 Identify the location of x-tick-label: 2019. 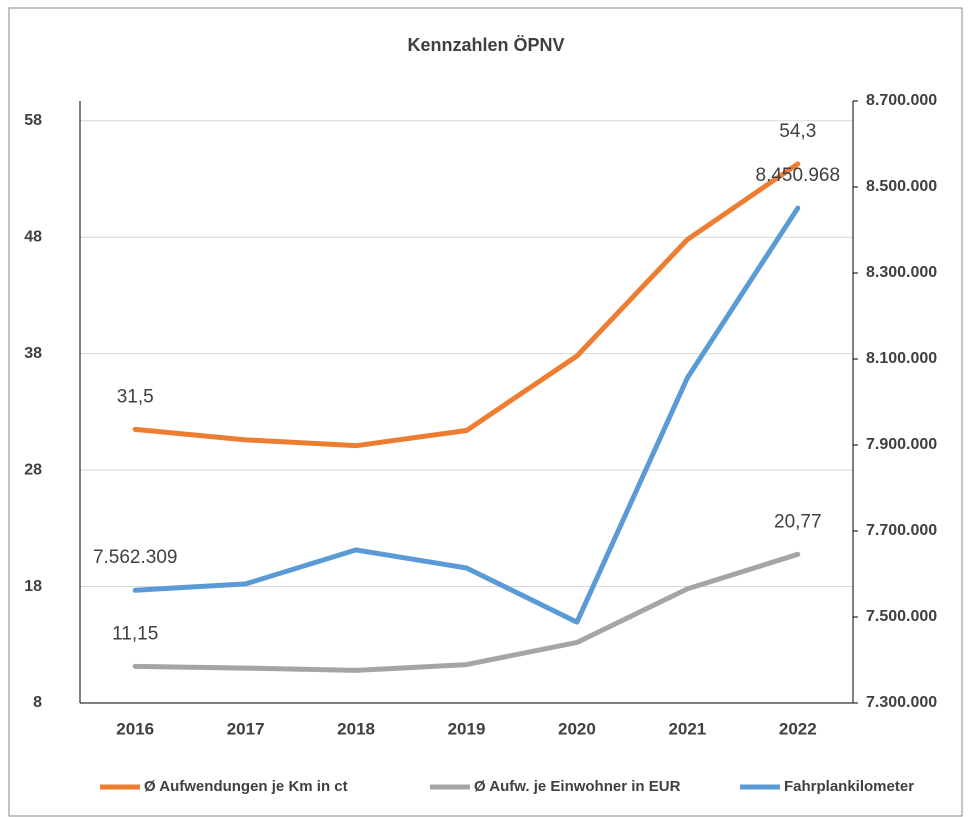
(467, 728).